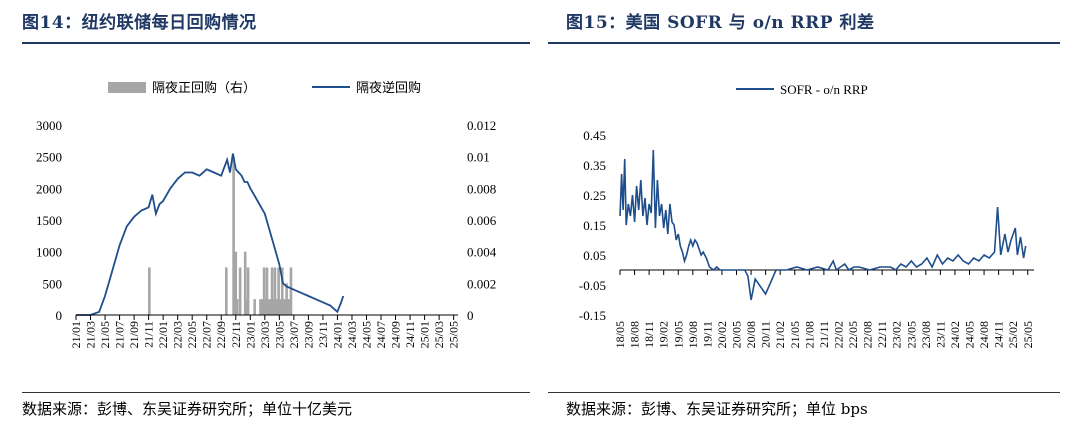 The image size is (1080, 433). Describe the element at coordinates (139, 23) in the screenshot. I see `left-chart-title: 图14：纽约联储每日回购情况` at that location.